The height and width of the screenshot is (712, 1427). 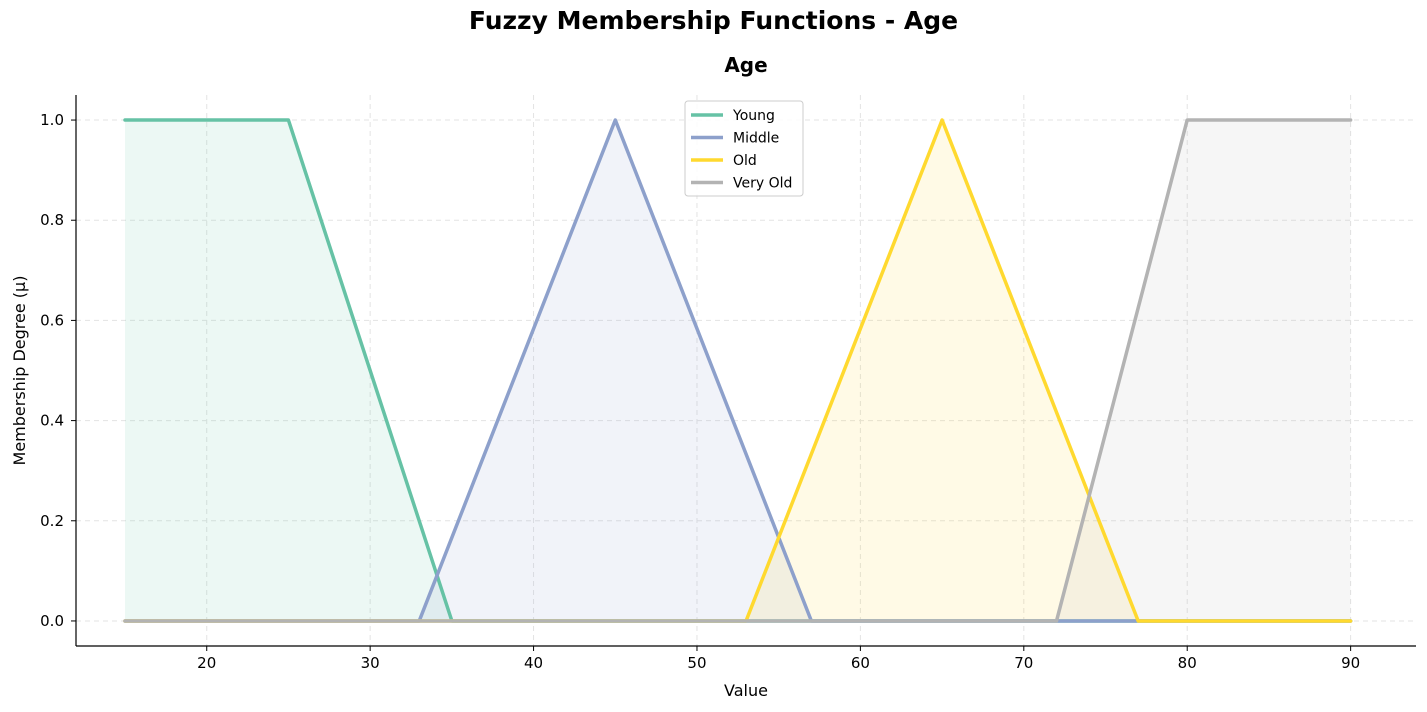 What do you see at coordinates (753, 116) in the screenshot?
I see `legend-label: Young` at bounding box center [753, 116].